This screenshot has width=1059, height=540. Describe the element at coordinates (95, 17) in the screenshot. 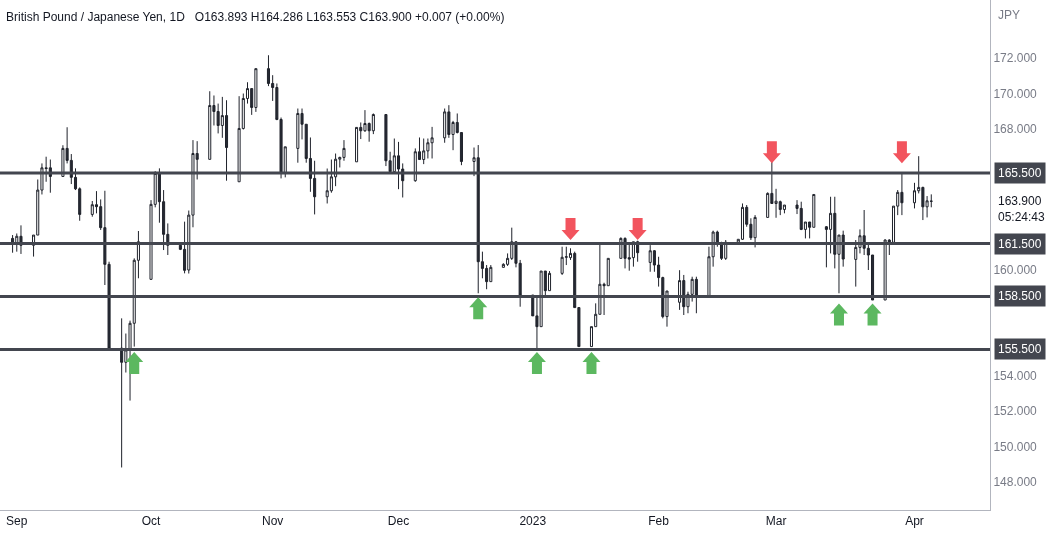

I see `text: British Pound / Japanese Yen, 1D` at that location.